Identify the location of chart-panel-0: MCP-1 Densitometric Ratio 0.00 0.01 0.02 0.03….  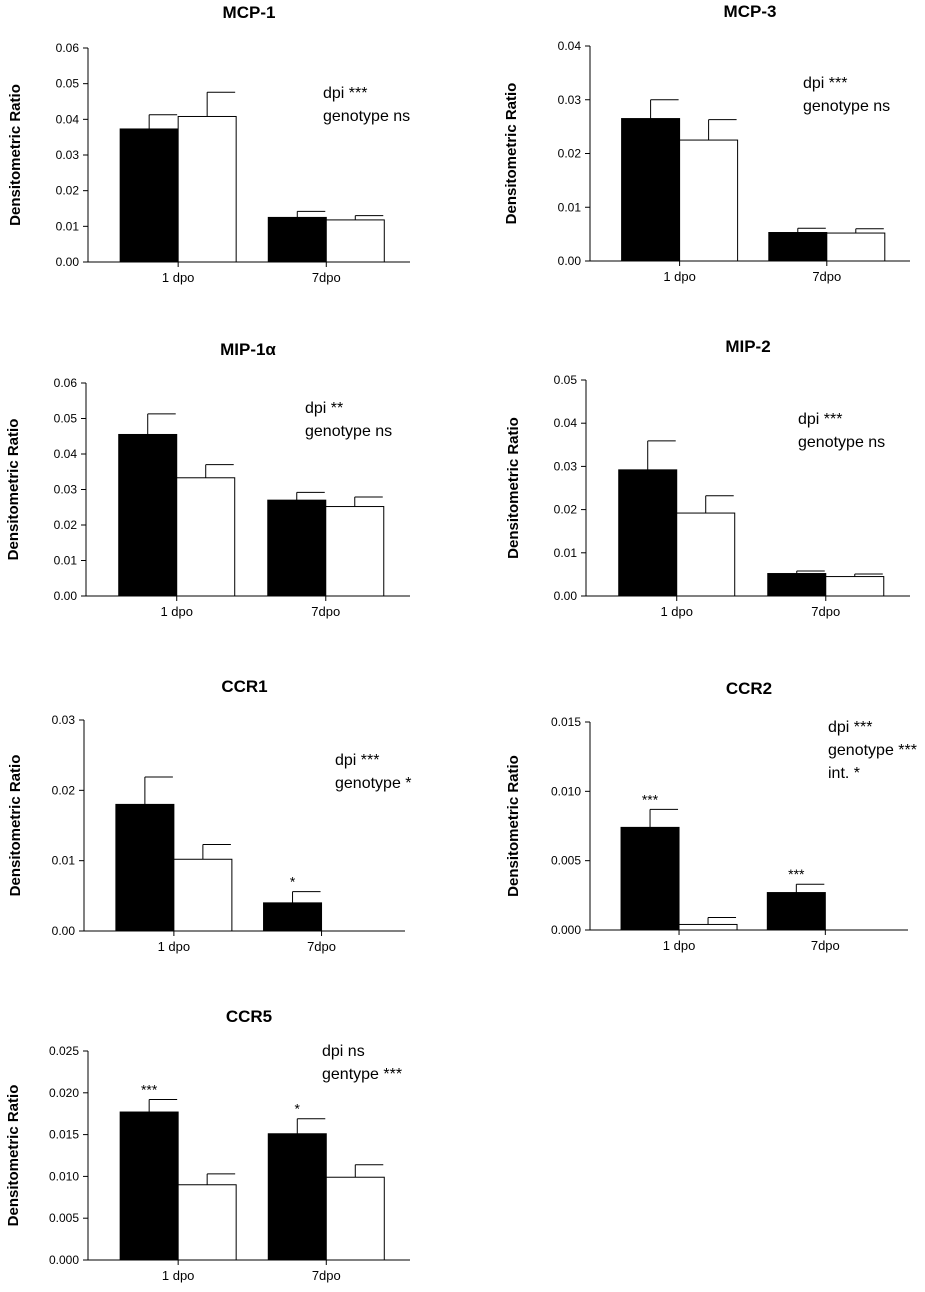
(208, 144).